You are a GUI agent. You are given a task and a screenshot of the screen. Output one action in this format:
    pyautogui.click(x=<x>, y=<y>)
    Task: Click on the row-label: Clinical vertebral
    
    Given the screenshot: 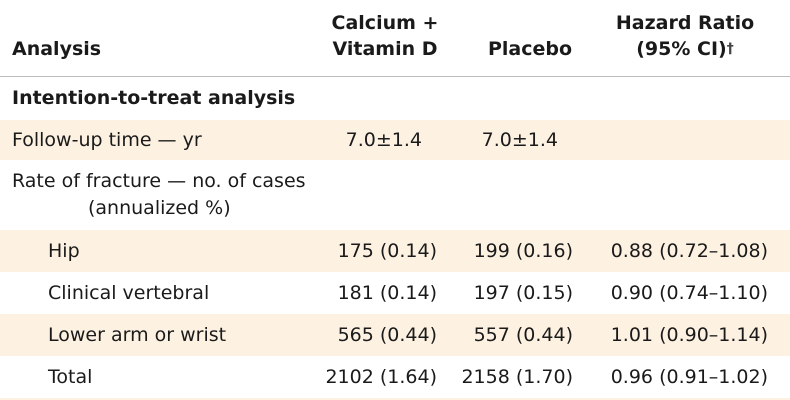 What is the action you would take?
    pyautogui.click(x=129, y=293)
    